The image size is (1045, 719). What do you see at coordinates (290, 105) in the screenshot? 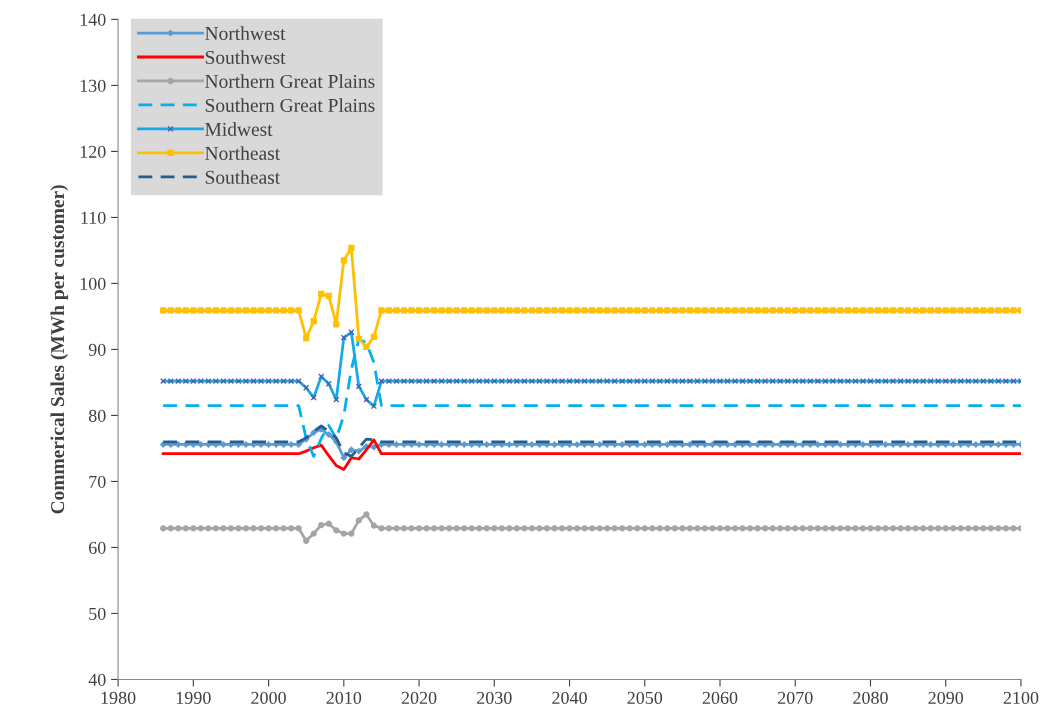
I see `legend-label: Southern Great Plains` at bounding box center [290, 105].